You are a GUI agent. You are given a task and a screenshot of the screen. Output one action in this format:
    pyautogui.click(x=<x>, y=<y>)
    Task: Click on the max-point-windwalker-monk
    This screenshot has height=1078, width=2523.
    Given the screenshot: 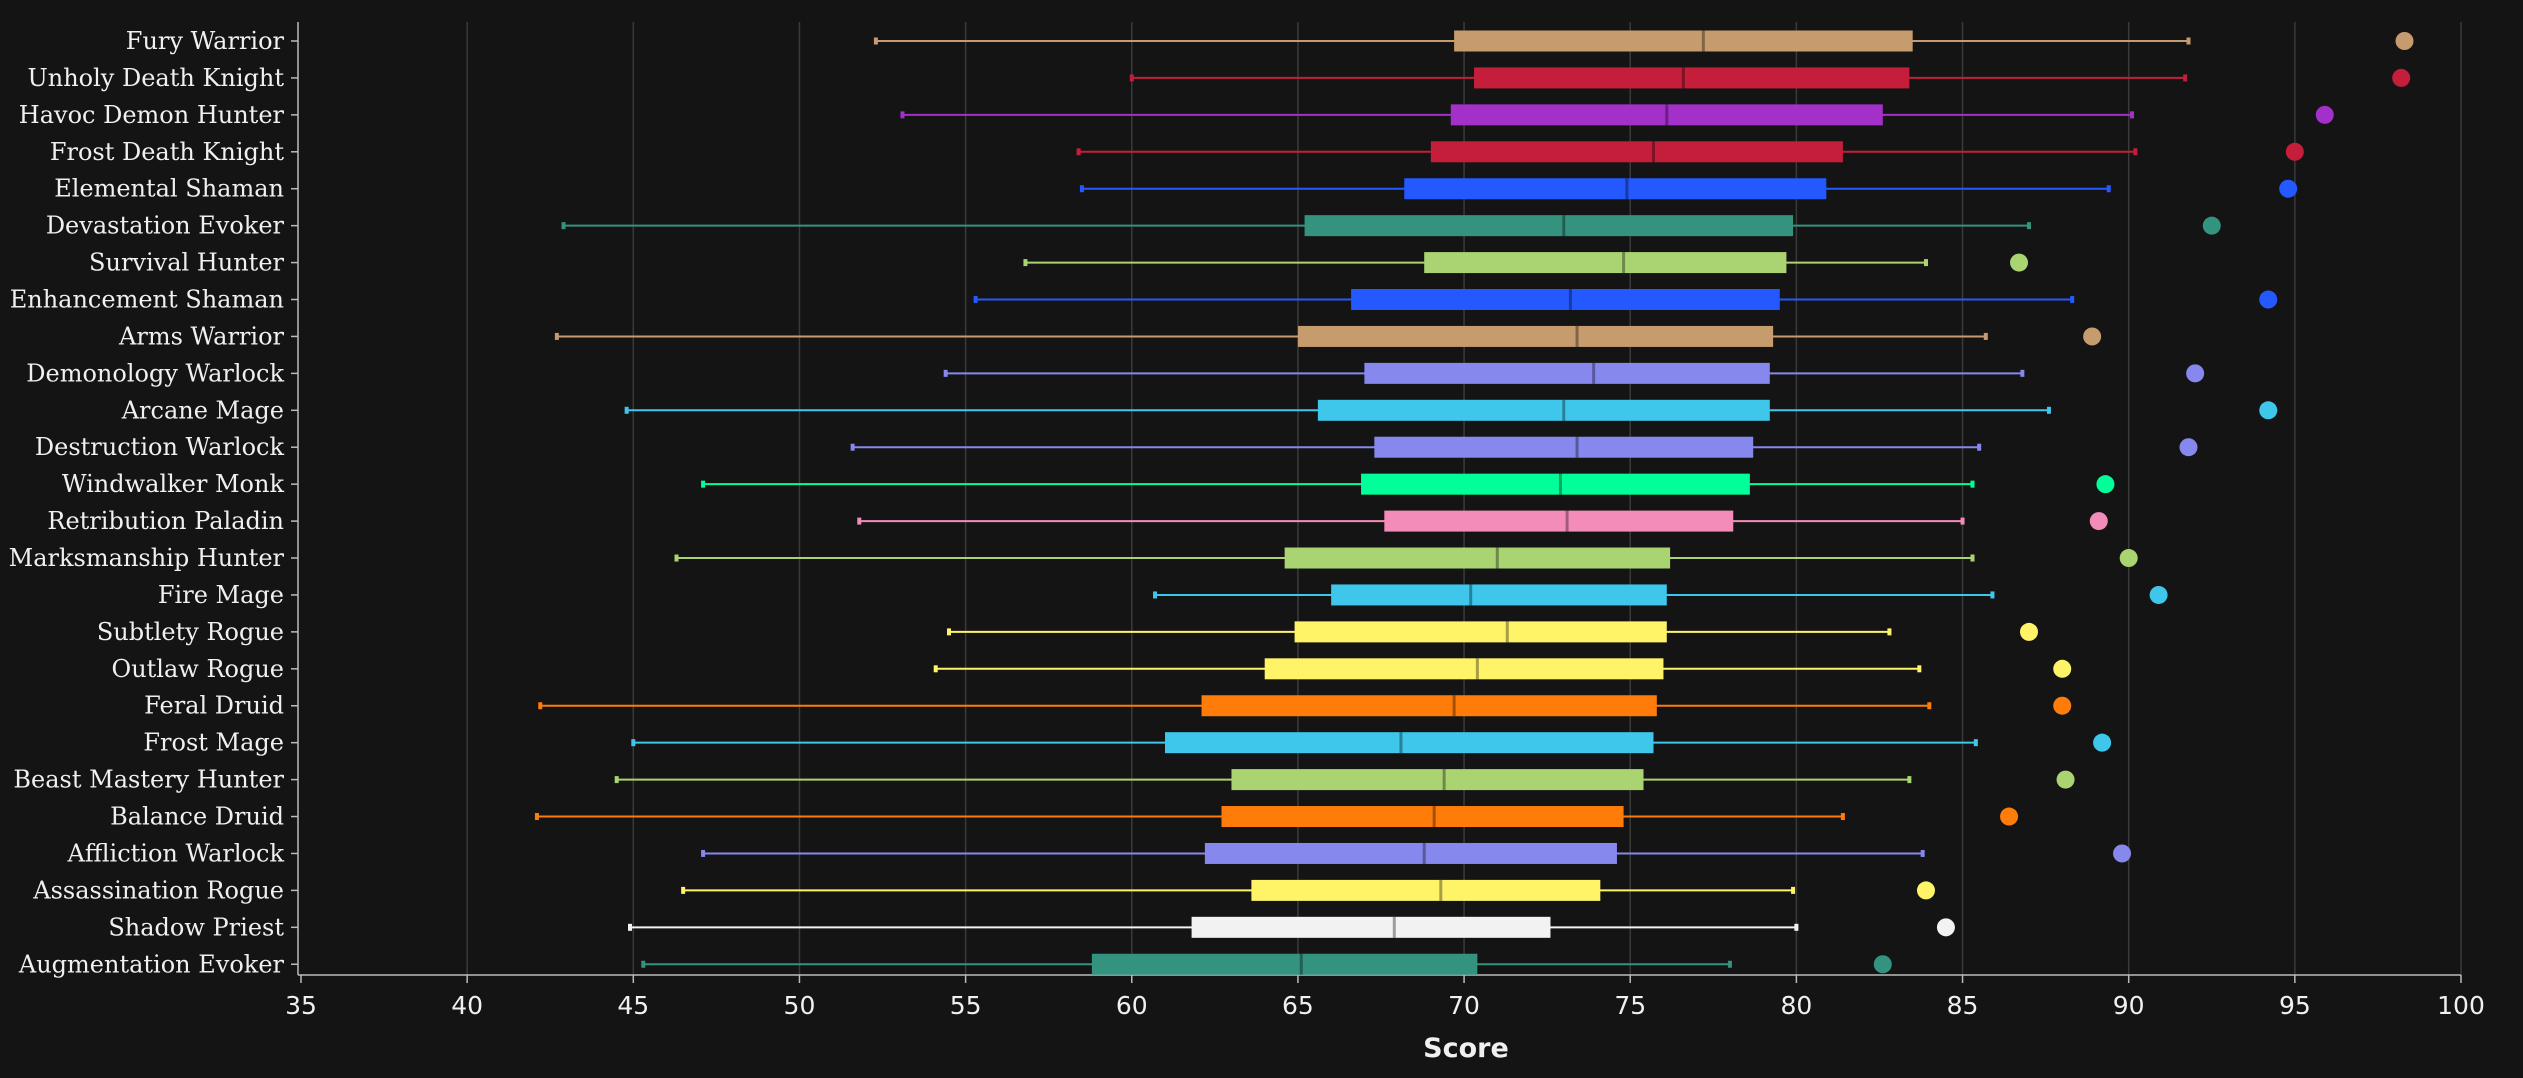 What is the action you would take?
    pyautogui.click(x=2105, y=484)
    